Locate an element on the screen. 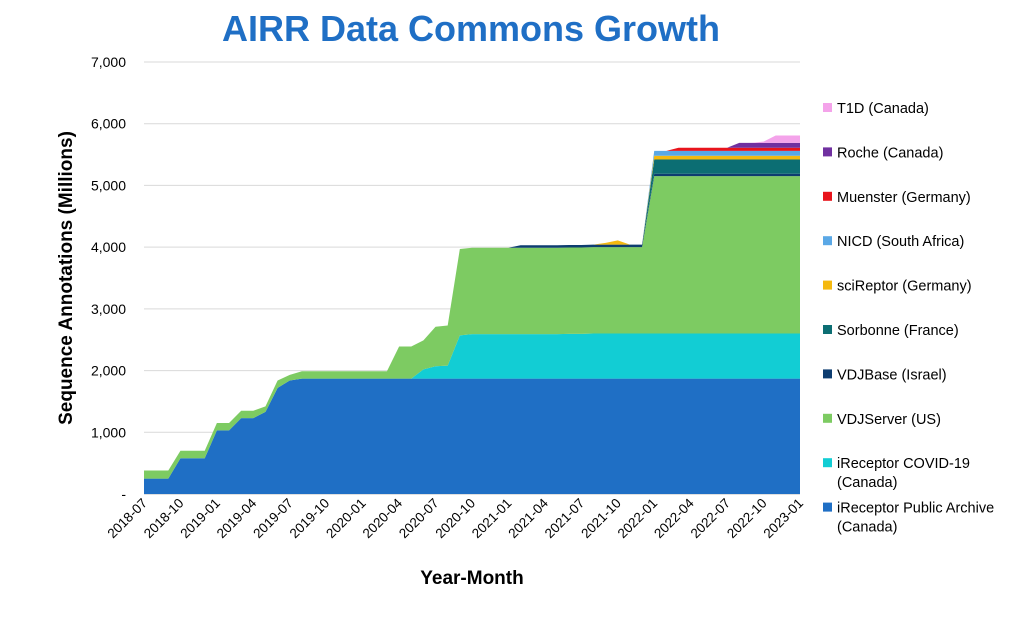 The height and width of the screenshot is (640, 1024). legend-label: NICD (South Africa) is located at coordinates (900, 242).